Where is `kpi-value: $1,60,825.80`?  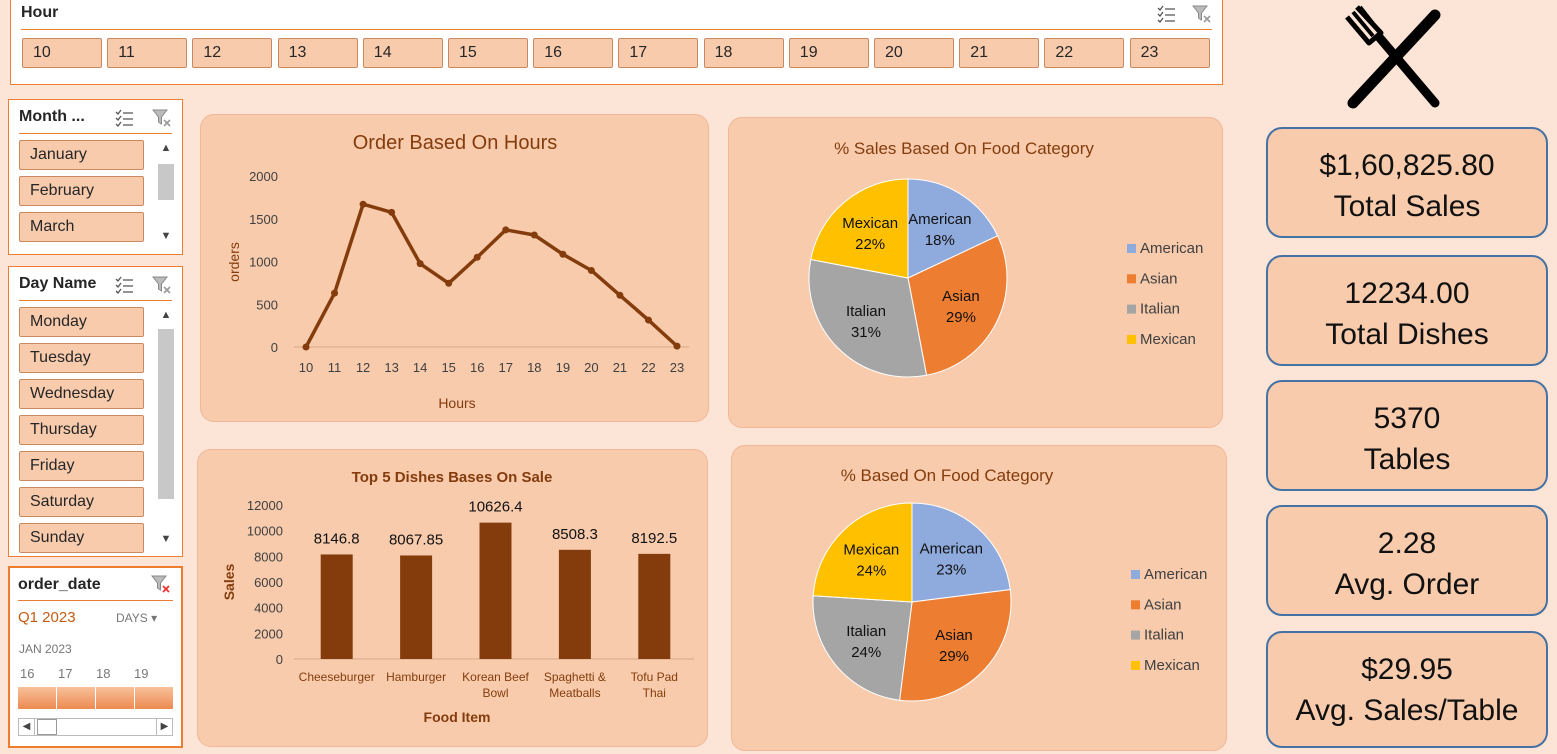 kpi-value: $1,60,825.80 is located at coordinates (1407, 165).